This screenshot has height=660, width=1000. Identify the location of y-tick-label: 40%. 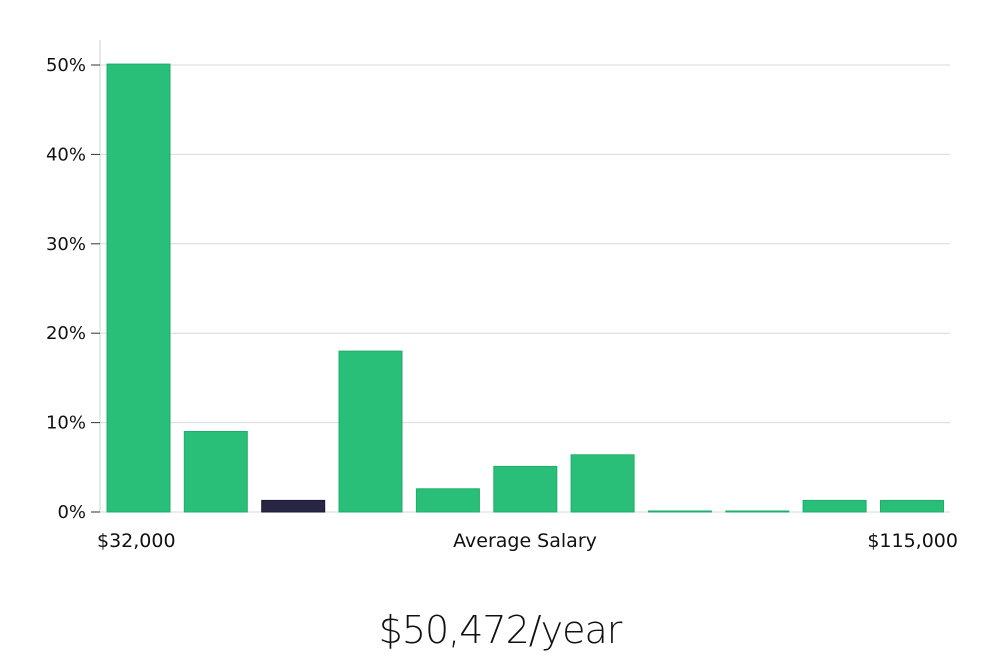
(66, 154).